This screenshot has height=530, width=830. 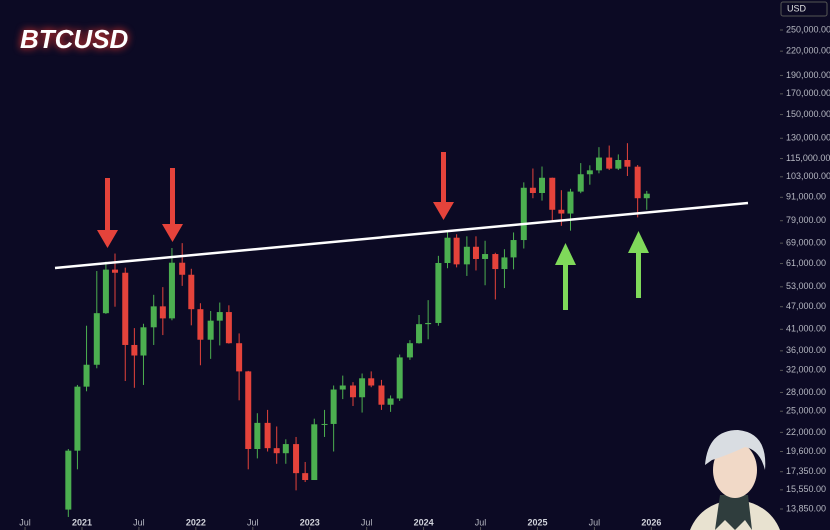 I want to click on y-tick-label: 53,000.00, so click(x=806, y=286).